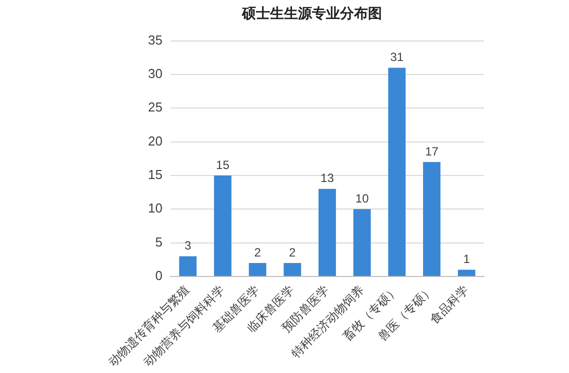 This screenshot has width=569, height=373. Describe the element at coordinates (311, 13) in the screenshot. I see `chart-title: 硕士生生源专业分布图` at that location.